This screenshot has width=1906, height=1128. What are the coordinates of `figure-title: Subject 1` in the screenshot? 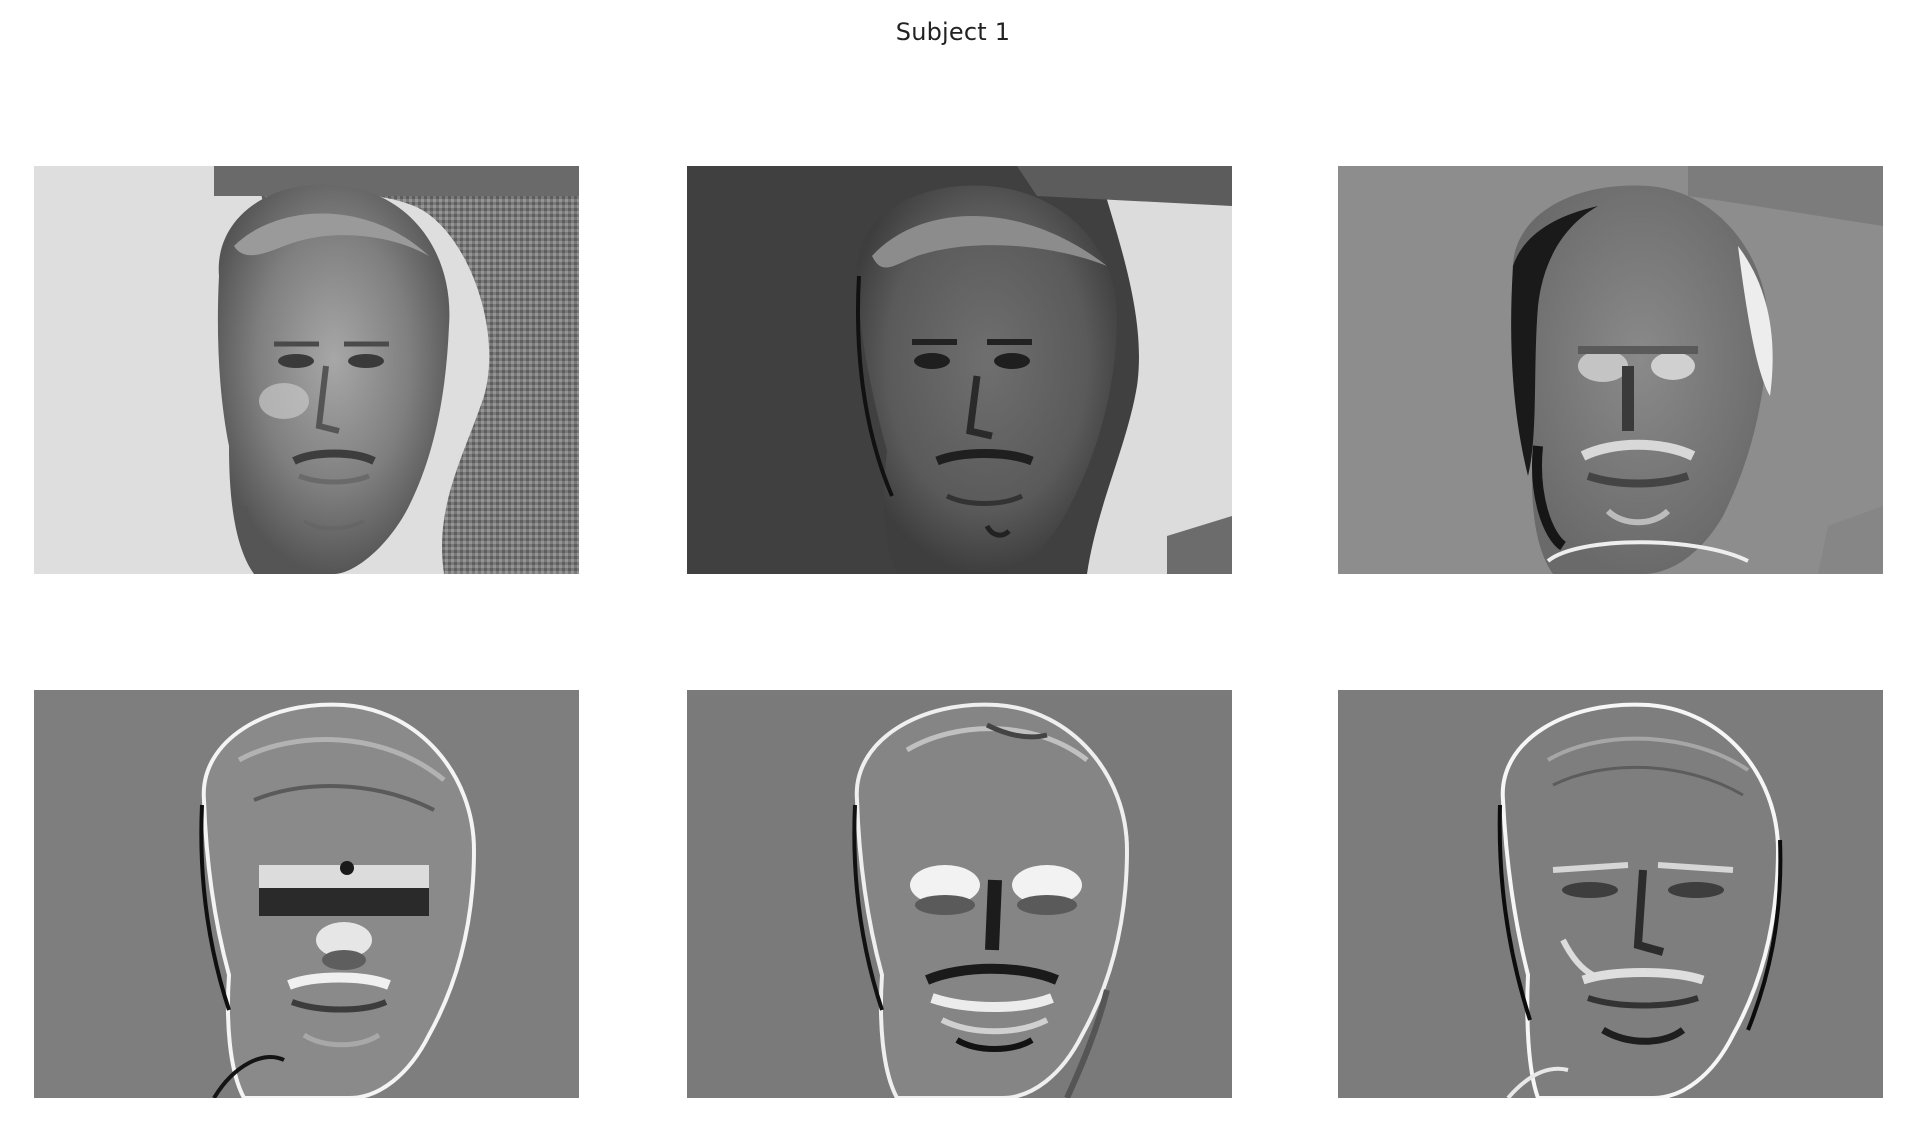 It's located at (953, 32).